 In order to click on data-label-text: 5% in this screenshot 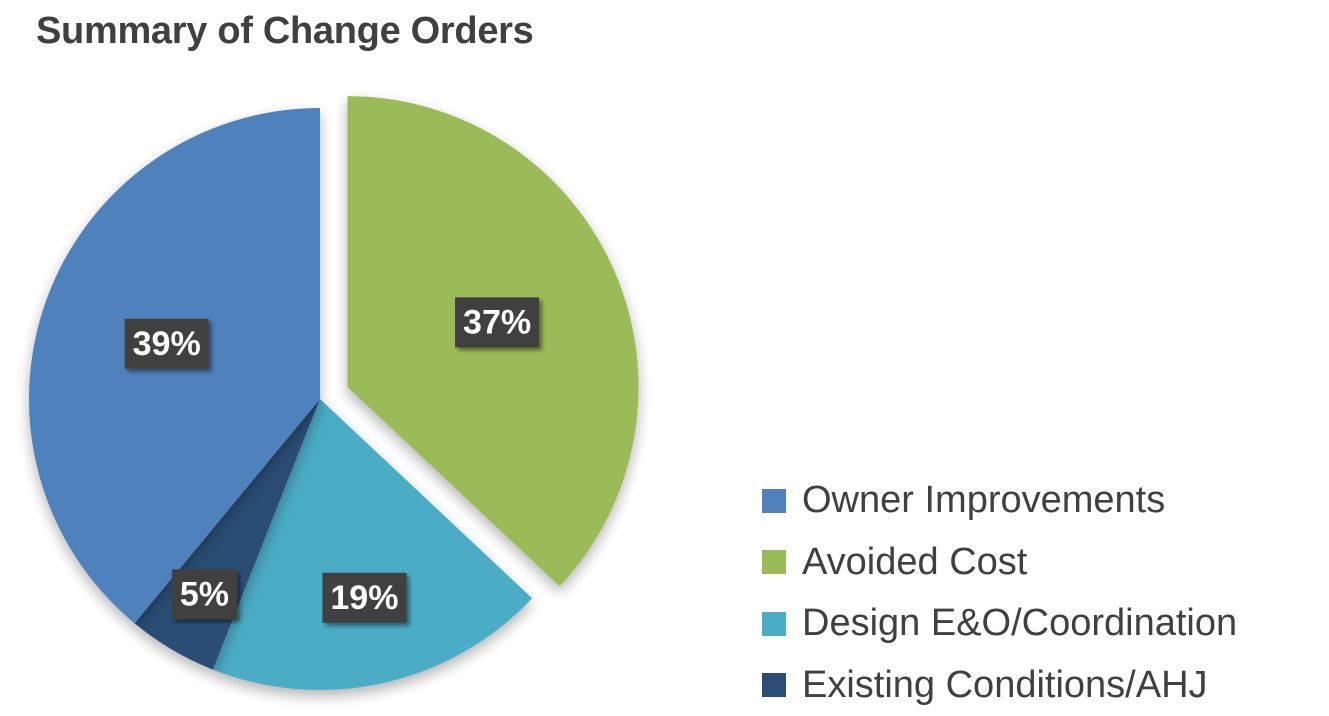, I will do `click(204, 594)`.